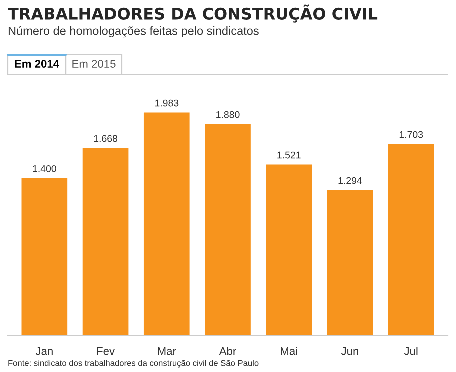  I want to click on text: Em 2014, so click(37, 64).